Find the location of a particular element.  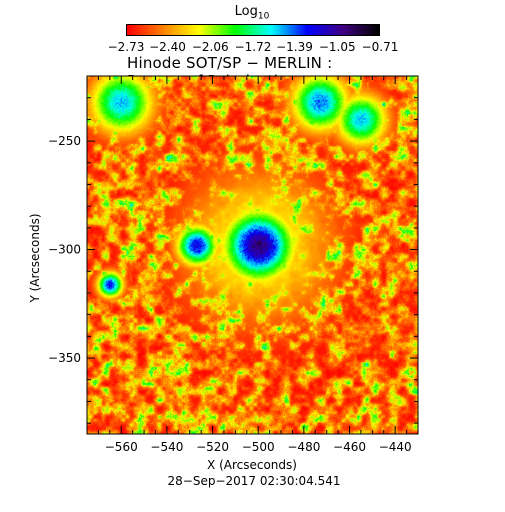

x-tick-label: −440 is located at coordinates (395, 447).